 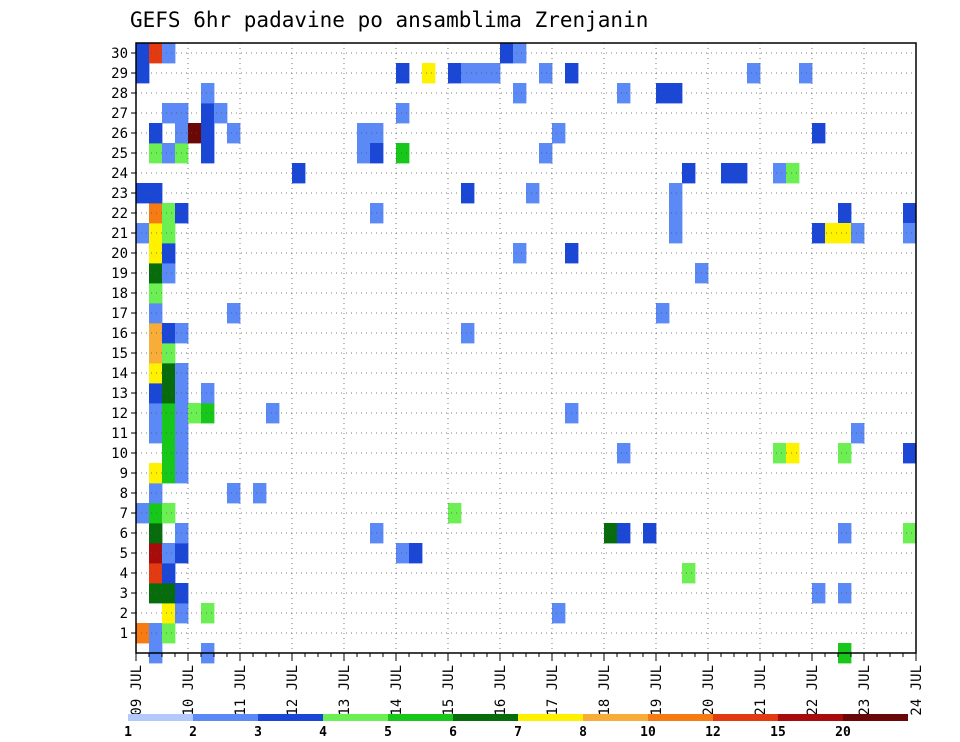 What do you see at coordinates (657, 690) in the screenshot?
I see `x-tick-label: 19 JUL` at bounding box center [657, 690].